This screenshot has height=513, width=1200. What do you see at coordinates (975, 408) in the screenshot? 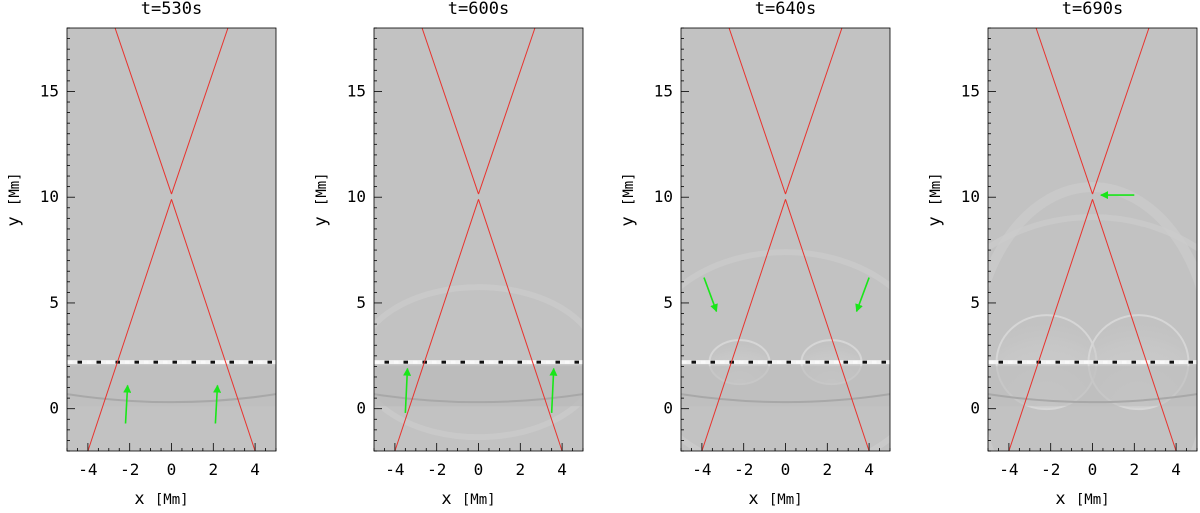
I see `y-tick-label: 0` at bounding box center [975, 408].